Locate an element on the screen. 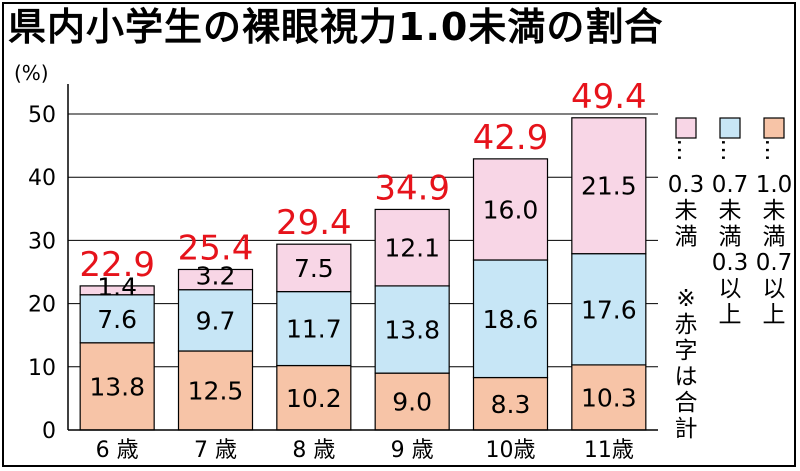 This screenshot has height=471, width=800. segment-label: 7.5 is located at coordinates (314, 268).